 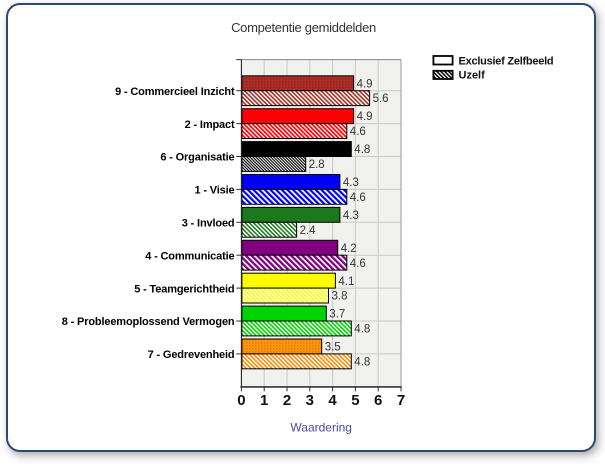 I want to click on svg-text: 3.7, so click(x=337, y=315).